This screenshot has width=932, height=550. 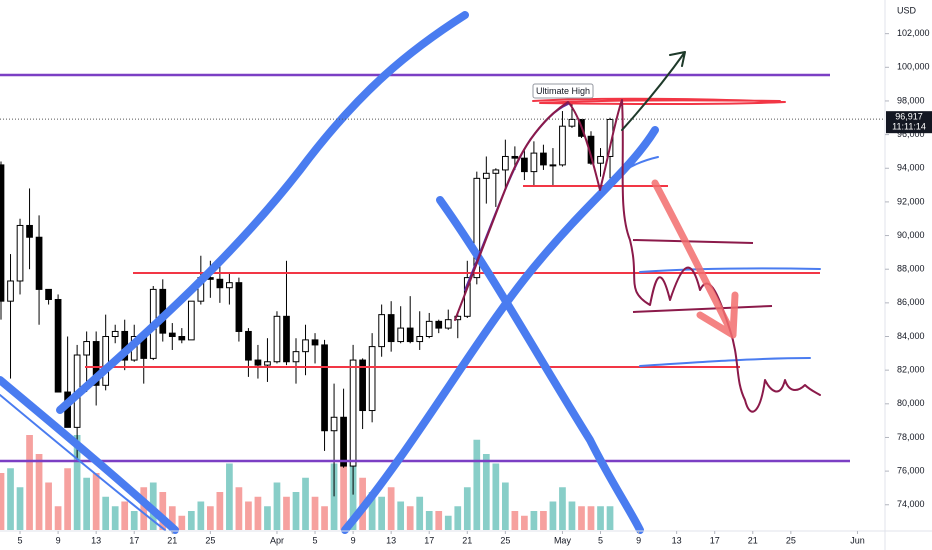 What do you see at coordinates (277, 540) in the screenshot?
I see `x-tick-label: Apr` at bounding box center [277, 540].